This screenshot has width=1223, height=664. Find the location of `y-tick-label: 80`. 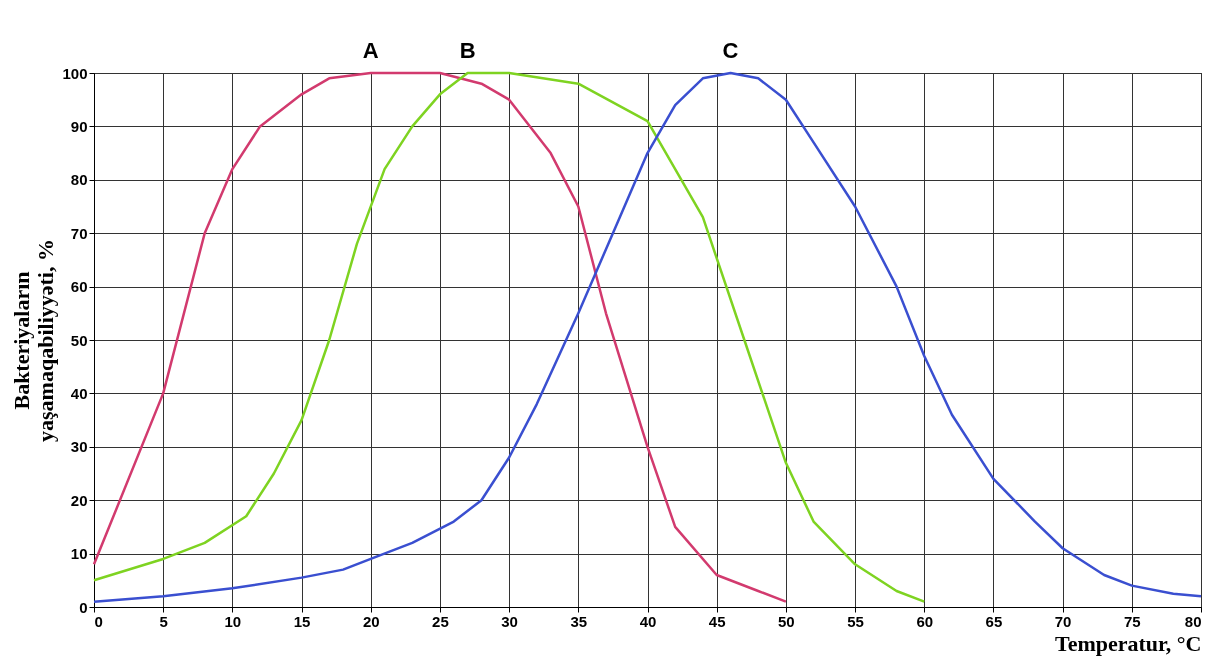

y-tick-label: 80 is located at coordinates (79, 180).